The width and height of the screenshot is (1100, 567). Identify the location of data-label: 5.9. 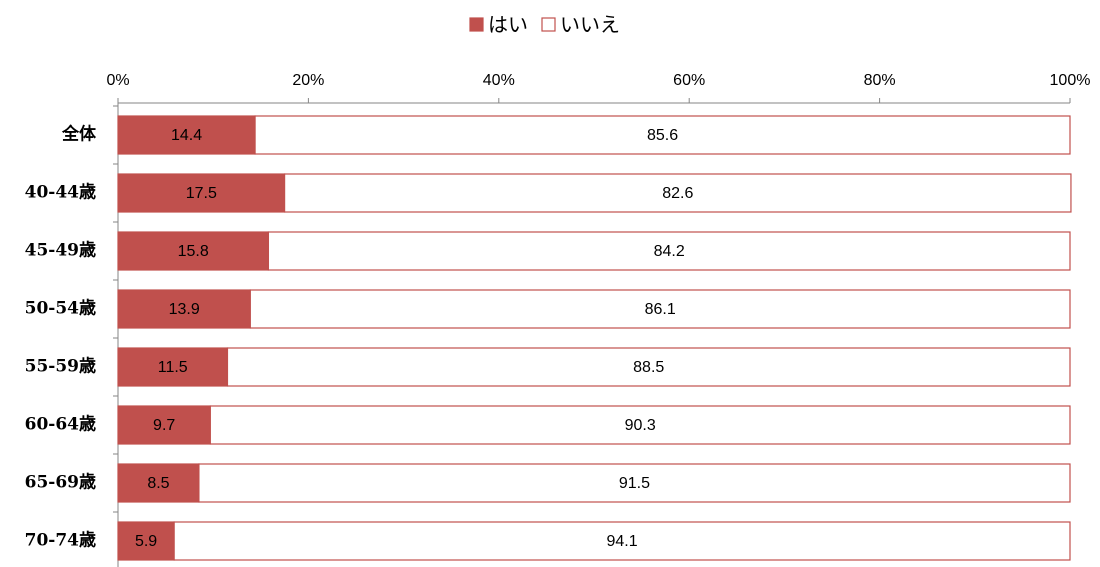
(146, 541).